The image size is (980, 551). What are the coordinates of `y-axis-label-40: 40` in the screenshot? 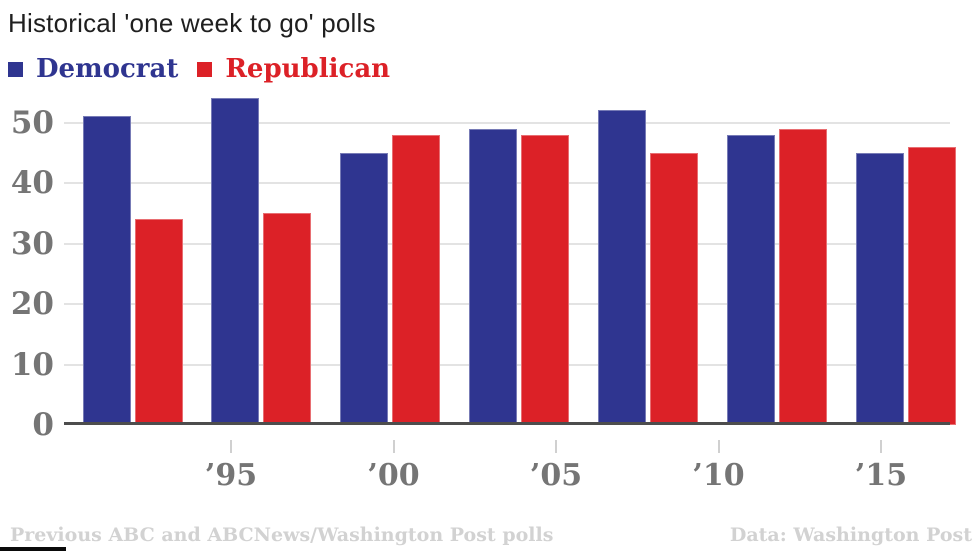 It's located at (32, 183).